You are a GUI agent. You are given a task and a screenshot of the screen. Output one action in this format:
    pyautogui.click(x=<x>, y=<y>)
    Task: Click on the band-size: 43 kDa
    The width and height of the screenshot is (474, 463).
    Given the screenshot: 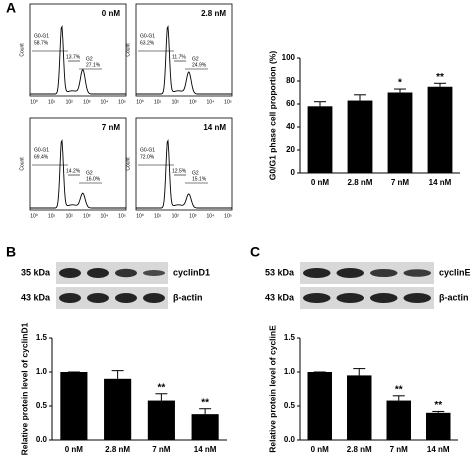 What is the action you would take?
    pyautogui.click(x=36, y=297)
    